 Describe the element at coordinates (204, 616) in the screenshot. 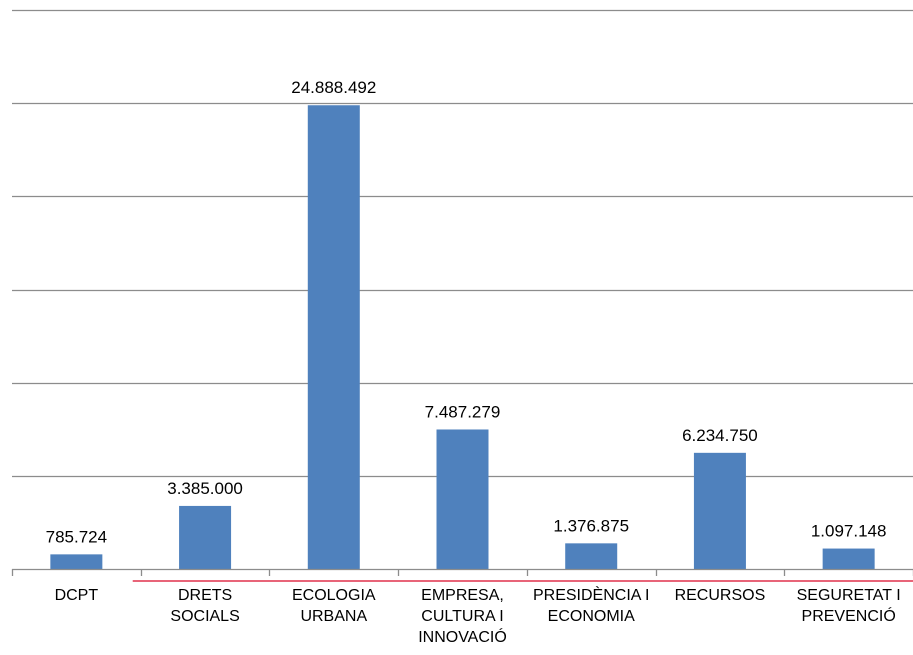

I see `category-label-line: SOCIALS` at that location.